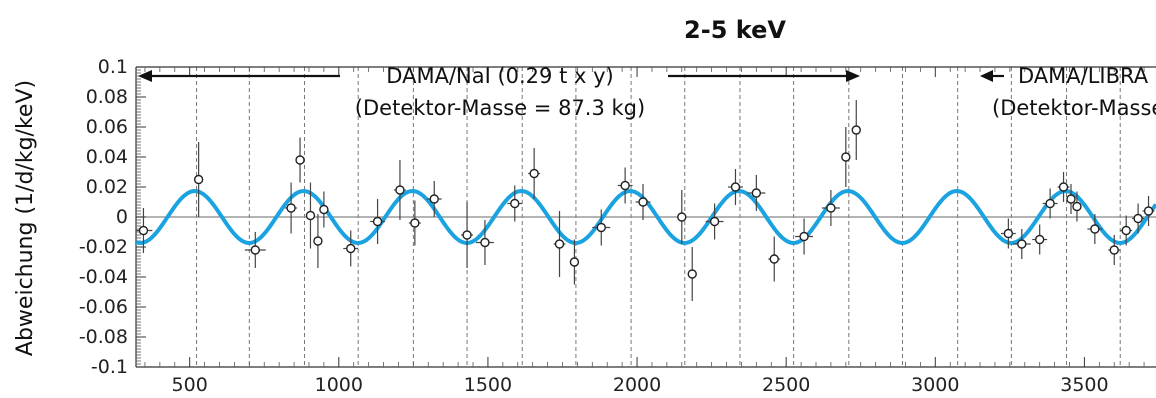 The width and height of the screenshot is (1156, 398). Describe the element at coordinates (109, 367) in the screenshot. I see `y-tick-label: -0.1` at that location.